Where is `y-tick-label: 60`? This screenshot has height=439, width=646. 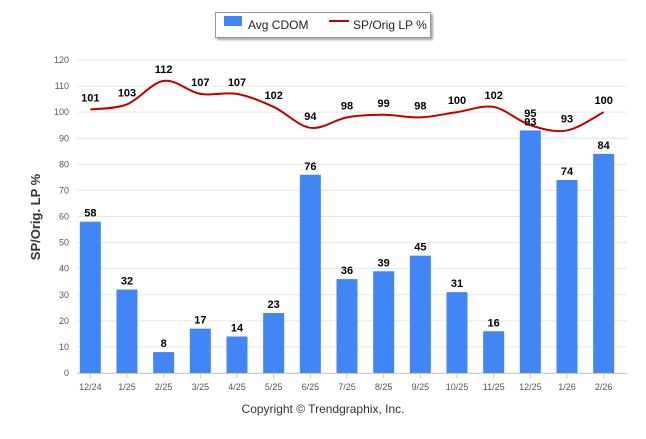
y-tick-label: 60 is located at coordinates (64, 217).